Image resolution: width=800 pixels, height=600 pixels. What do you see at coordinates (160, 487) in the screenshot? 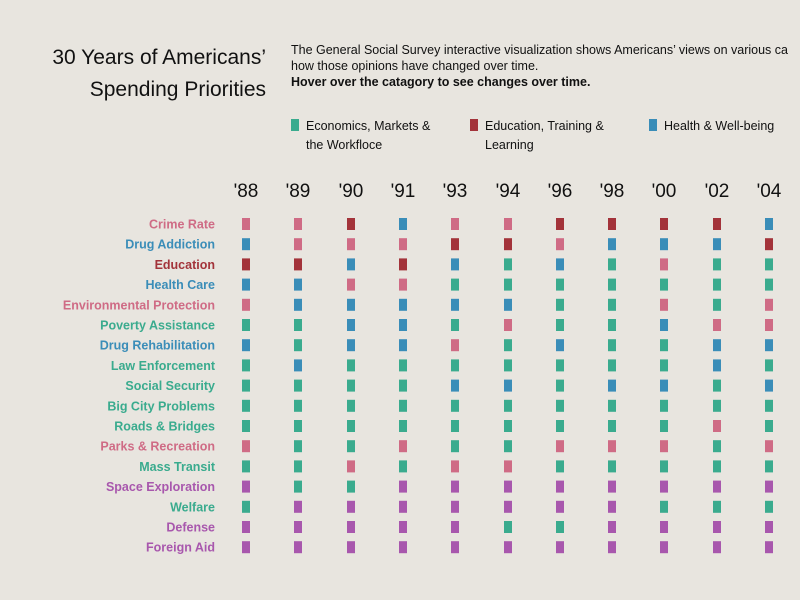
I see `category-label: Space Exploration` at bounding box center [160, 487].